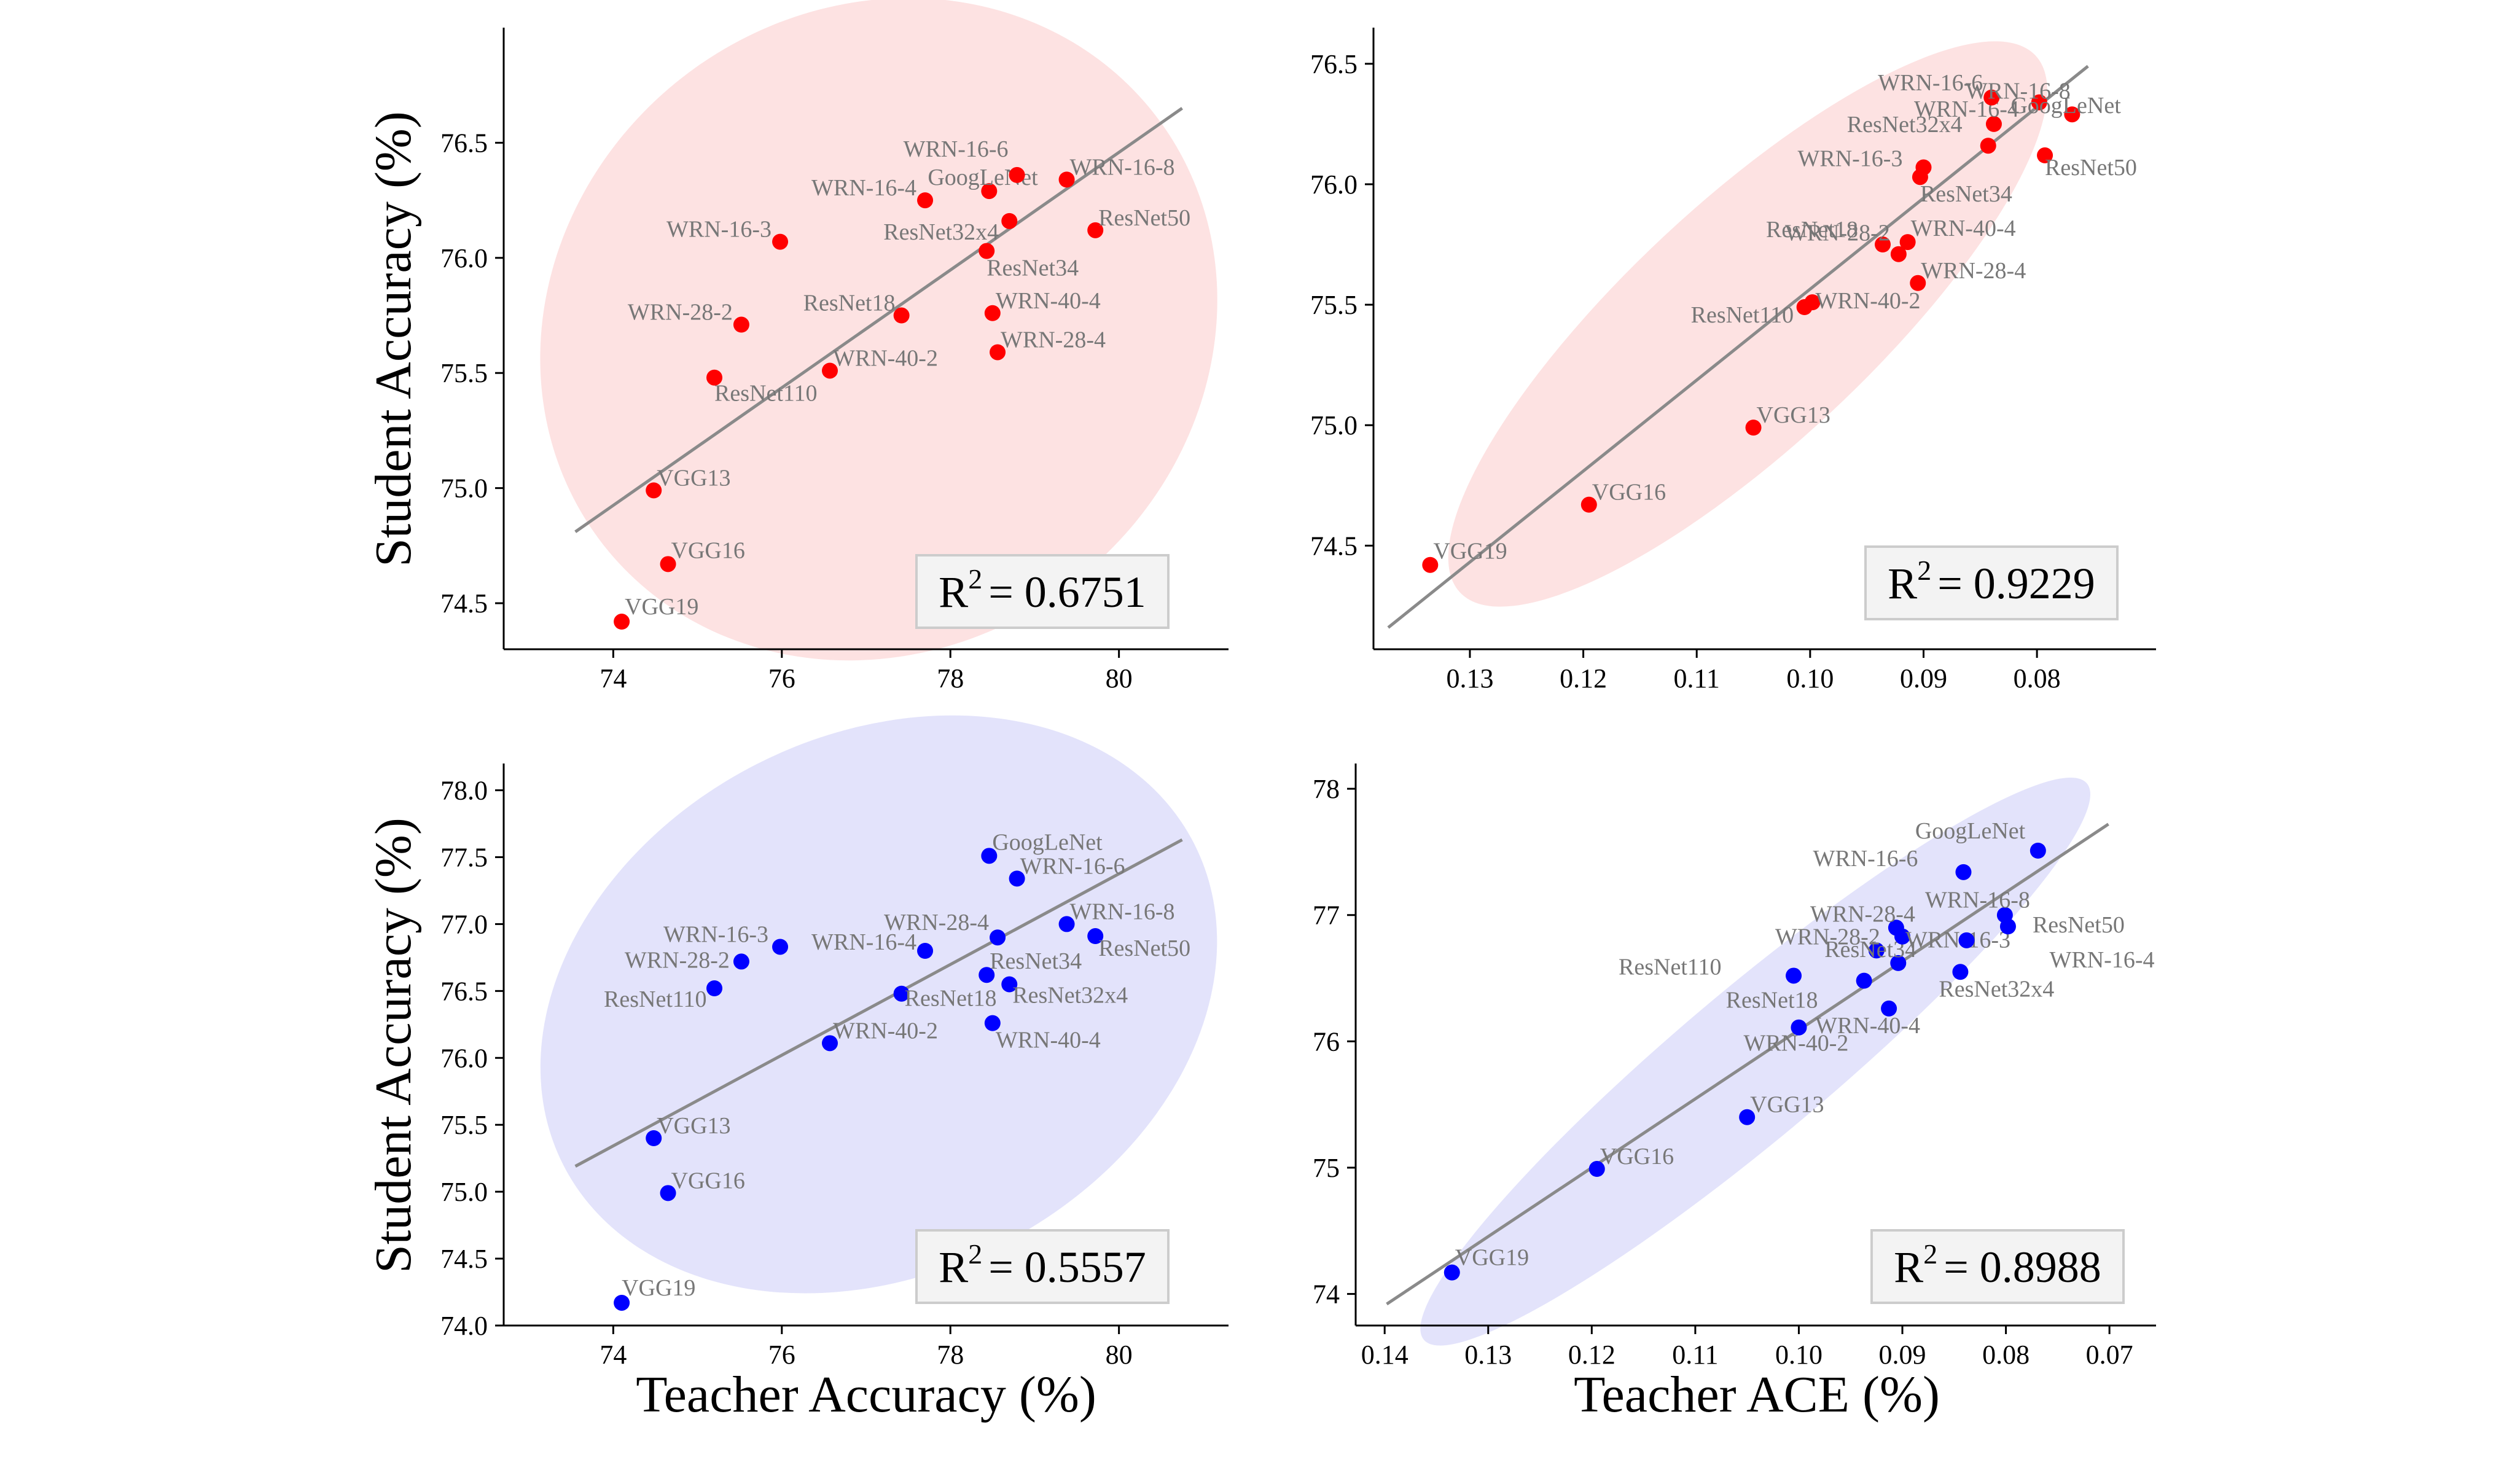  Describe the element at coordinates (693, 478) in the screenshot. I see `point-label: VGG13` at that location.